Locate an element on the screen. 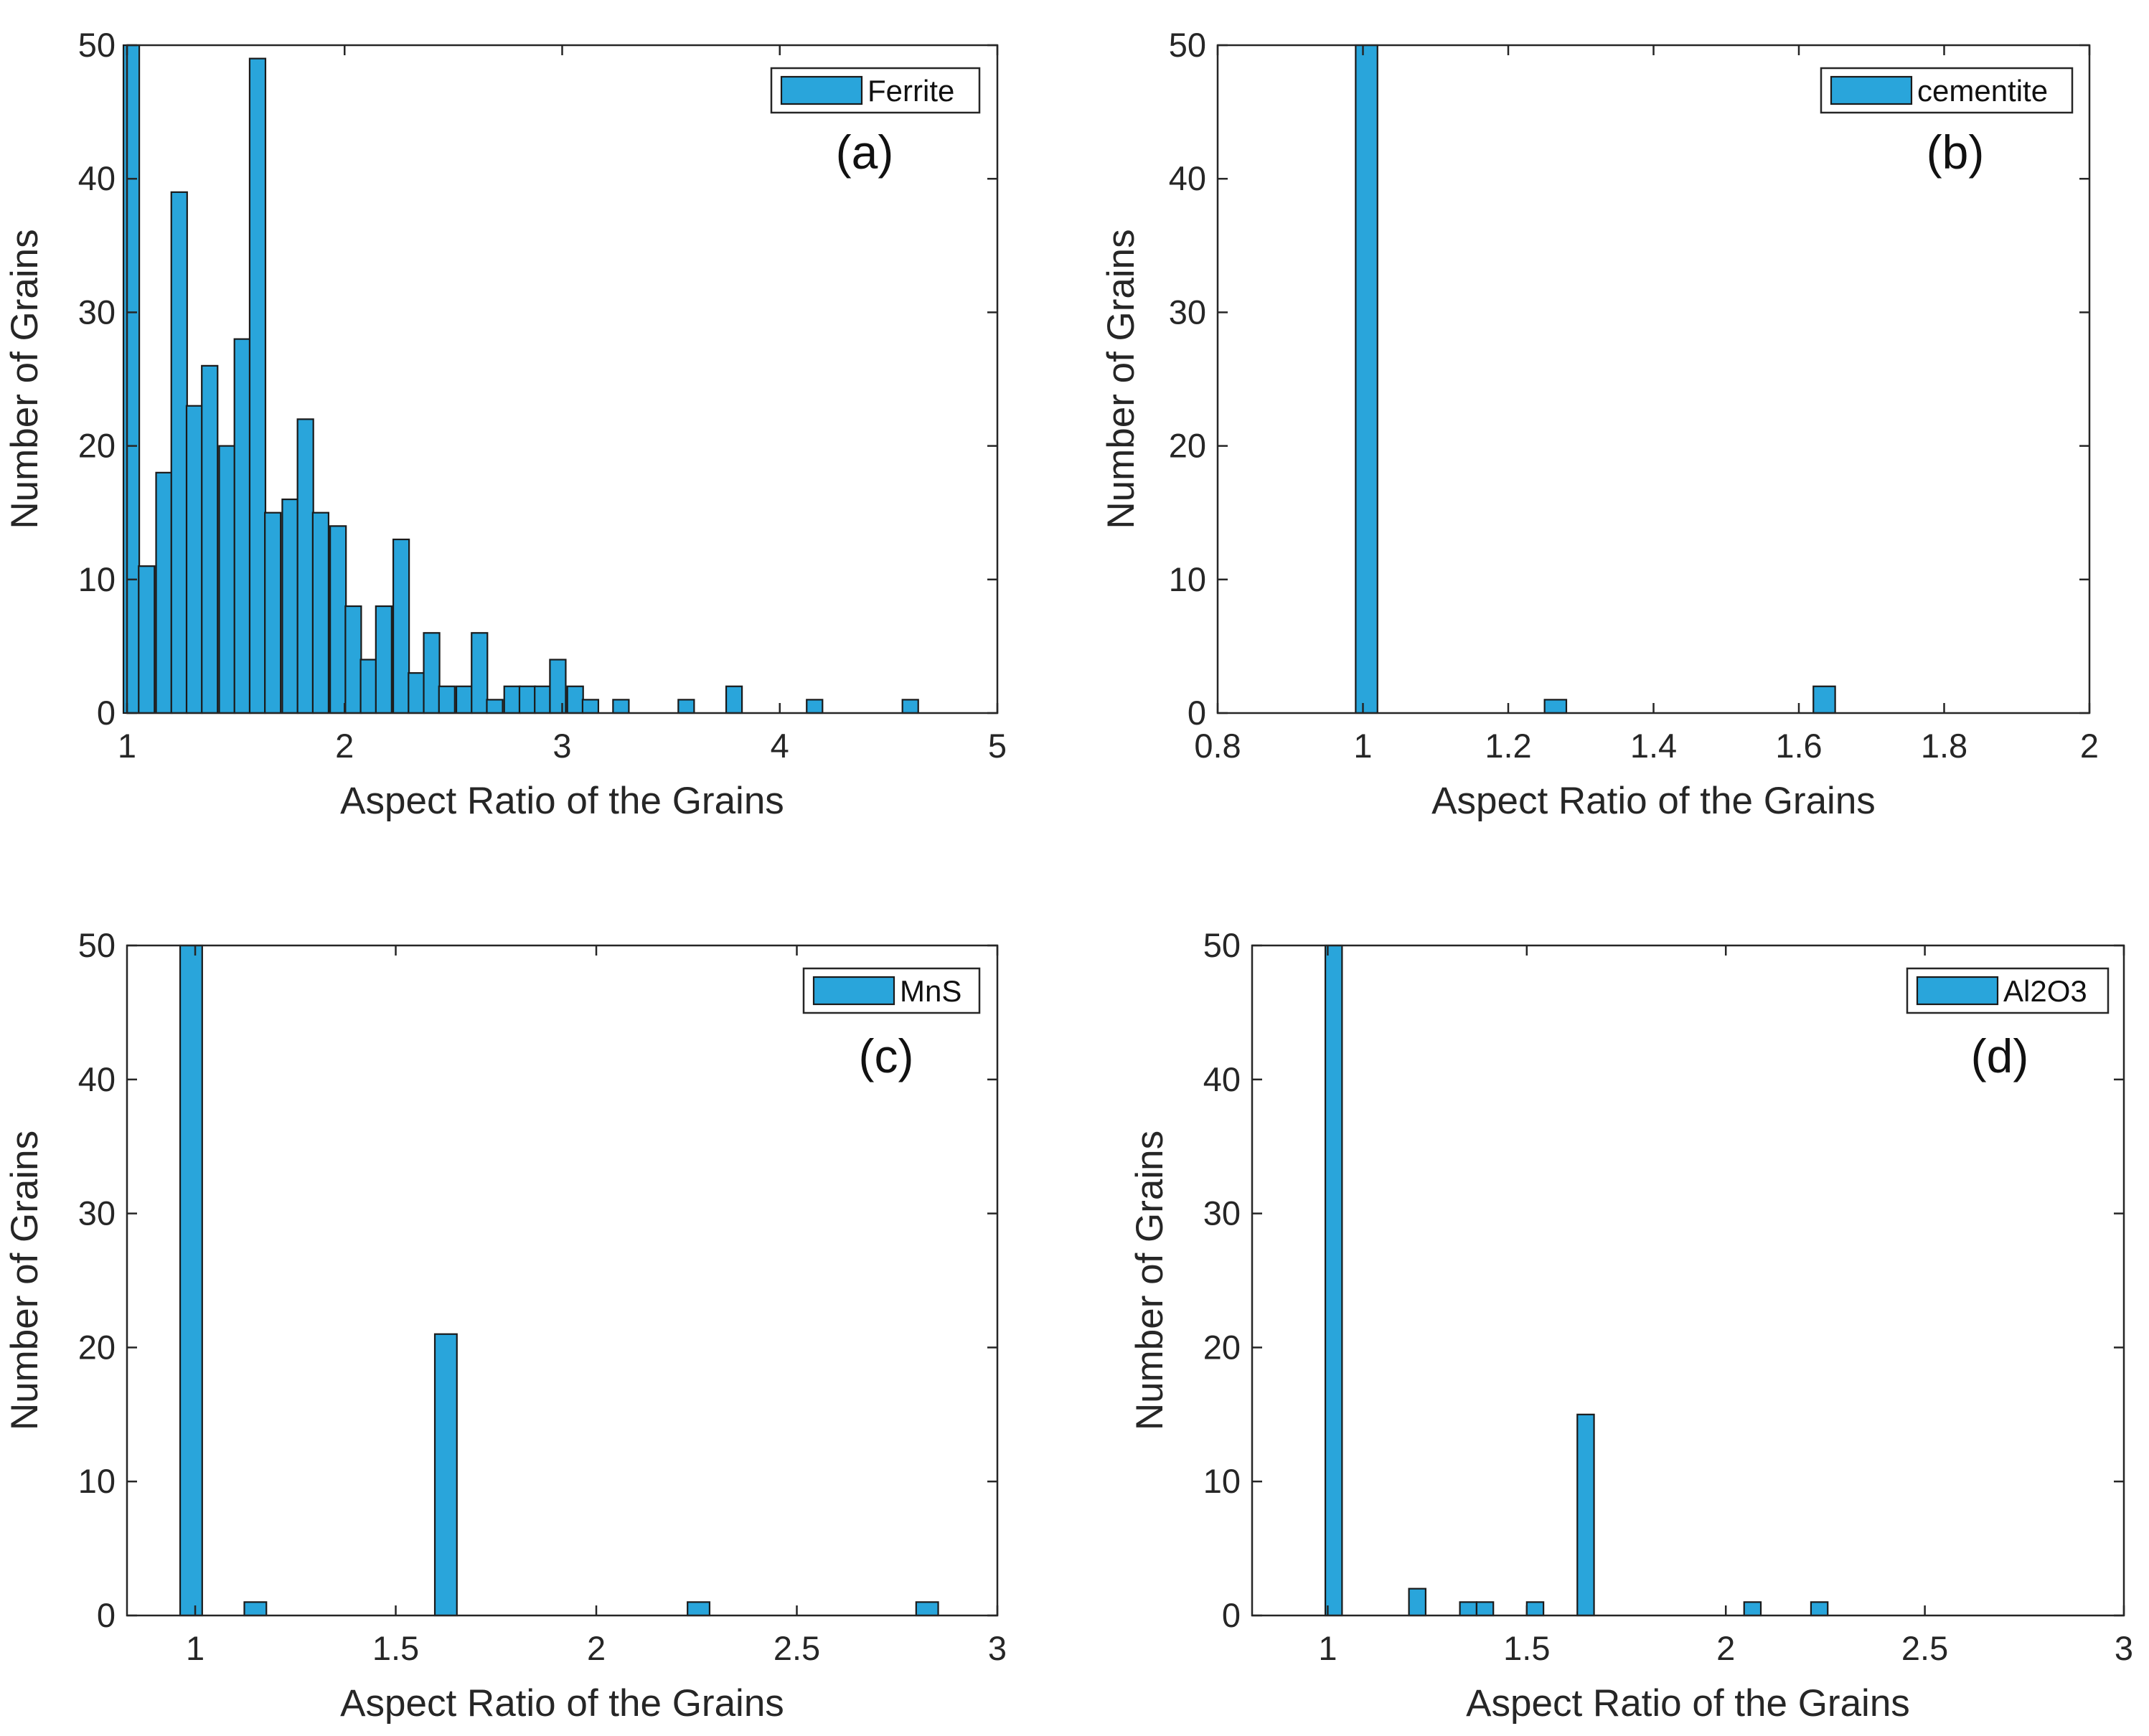  legend: Al2O3 is located at coordinates (2008, 990).